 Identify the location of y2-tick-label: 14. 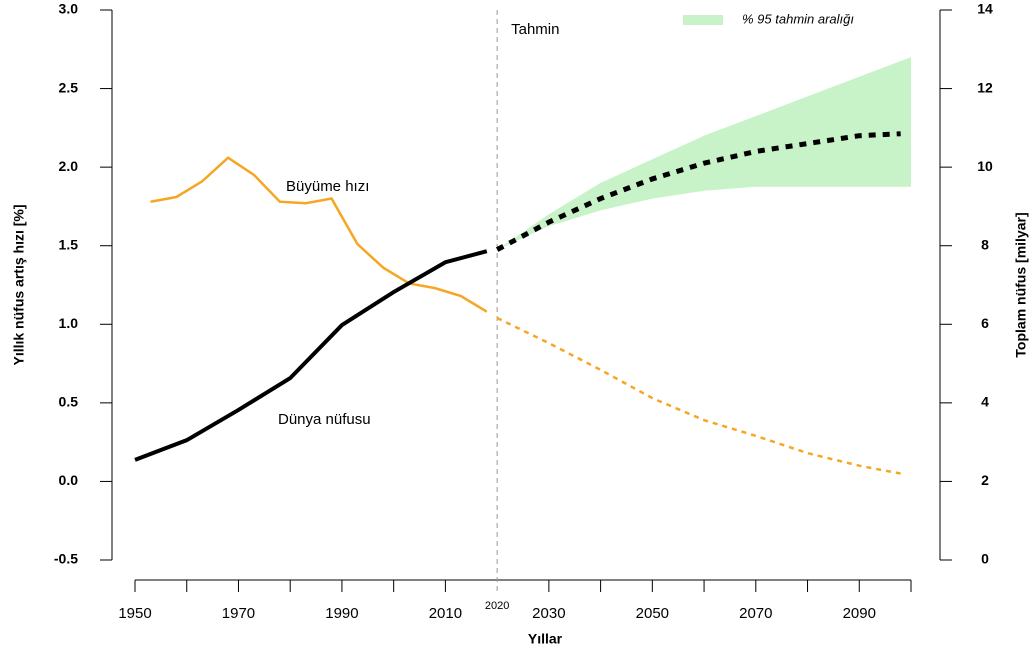
(985, 9).